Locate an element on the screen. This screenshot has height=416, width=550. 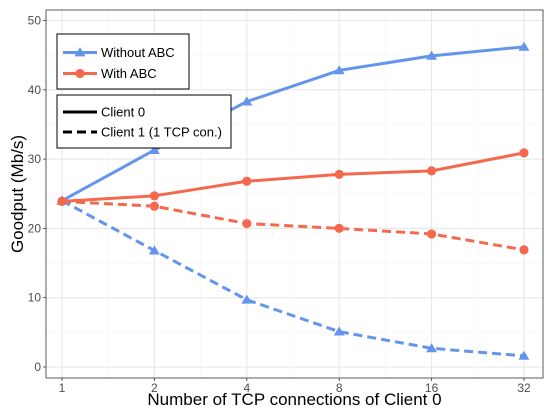
x-tick-label: 1 is located at coordinates (62, 388).